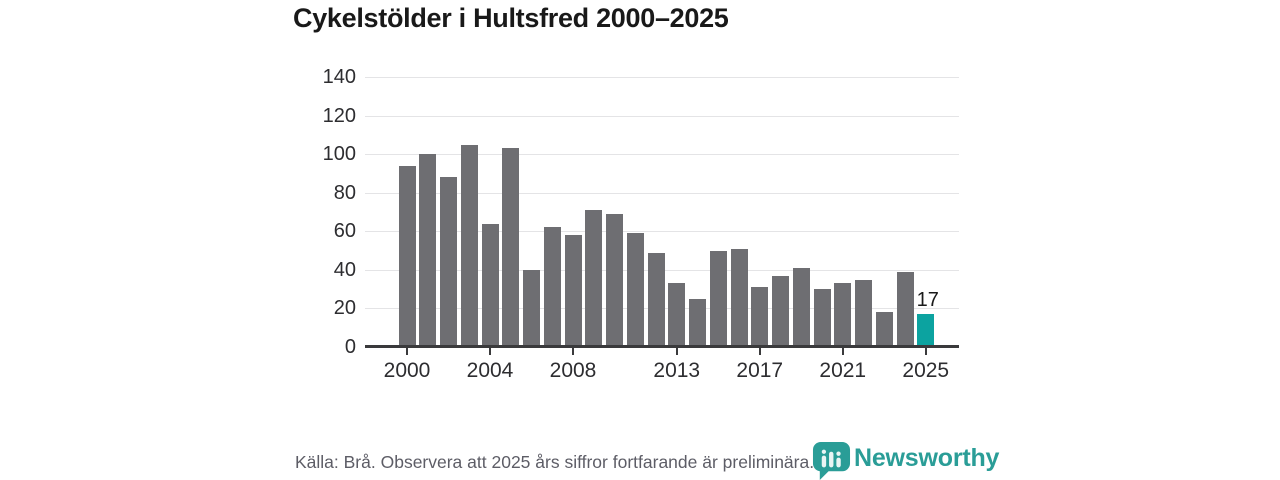 The height and width of the screenshot is (480, 1280). I want to click on value-label-2025: 17, so click(927, 300).